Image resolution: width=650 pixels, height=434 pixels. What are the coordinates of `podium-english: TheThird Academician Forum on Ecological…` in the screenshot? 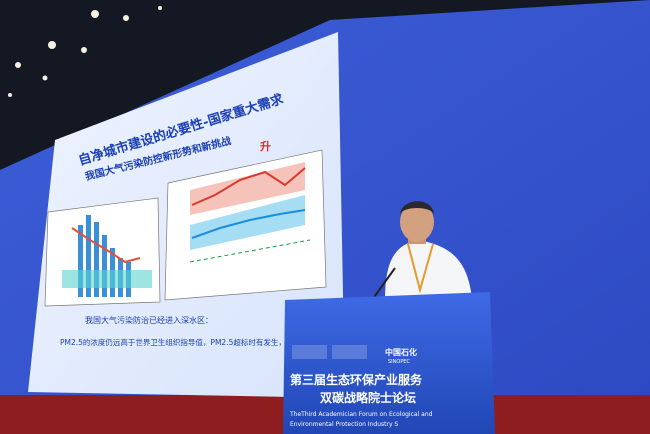 It's located at (361, 414).